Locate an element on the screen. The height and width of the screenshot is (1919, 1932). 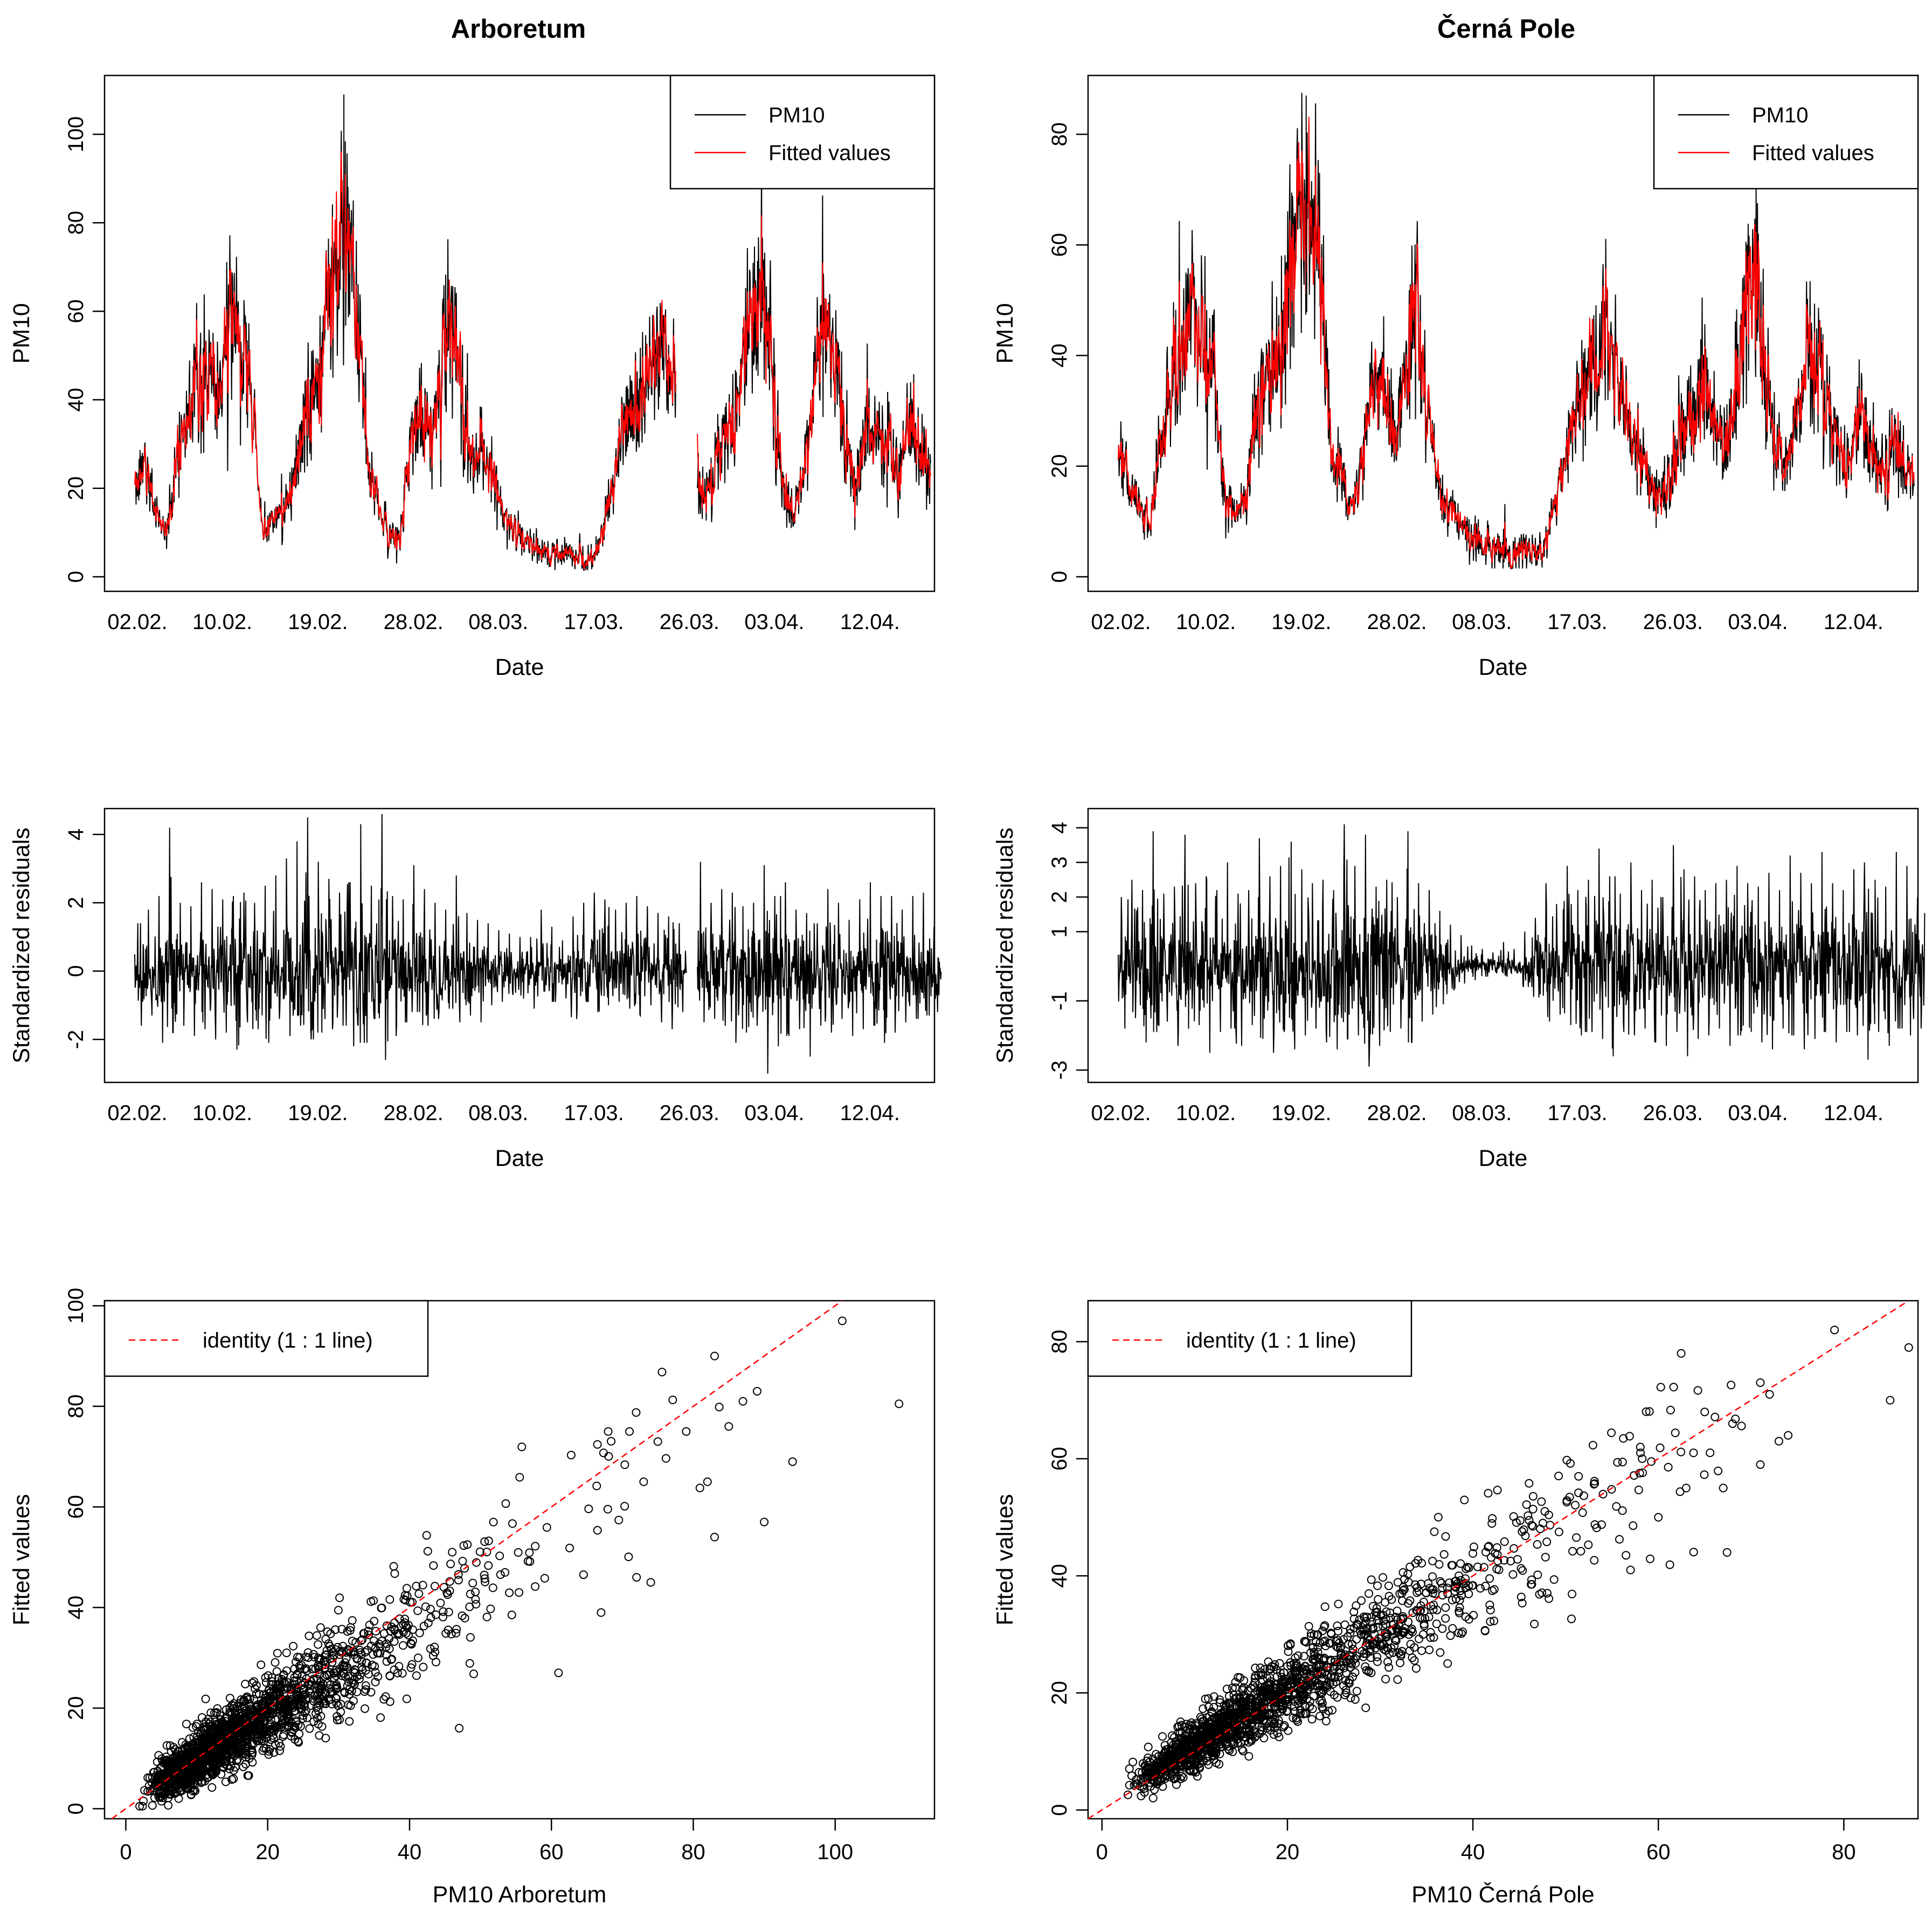
sc-arboretum-y-tick-label: 100 is located at coordinates (76, 1306).